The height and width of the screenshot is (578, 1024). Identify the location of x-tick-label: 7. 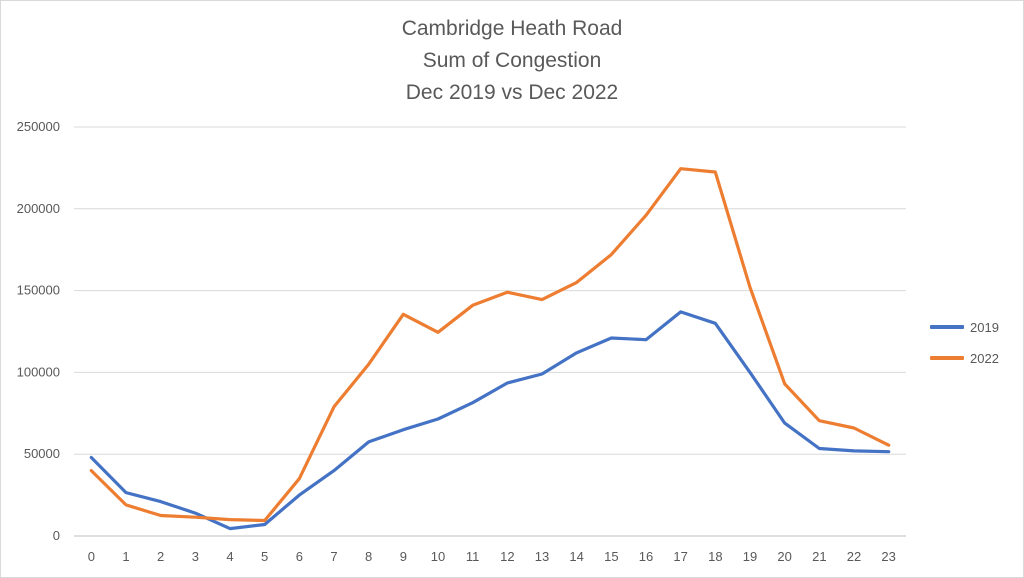
(333, 556).